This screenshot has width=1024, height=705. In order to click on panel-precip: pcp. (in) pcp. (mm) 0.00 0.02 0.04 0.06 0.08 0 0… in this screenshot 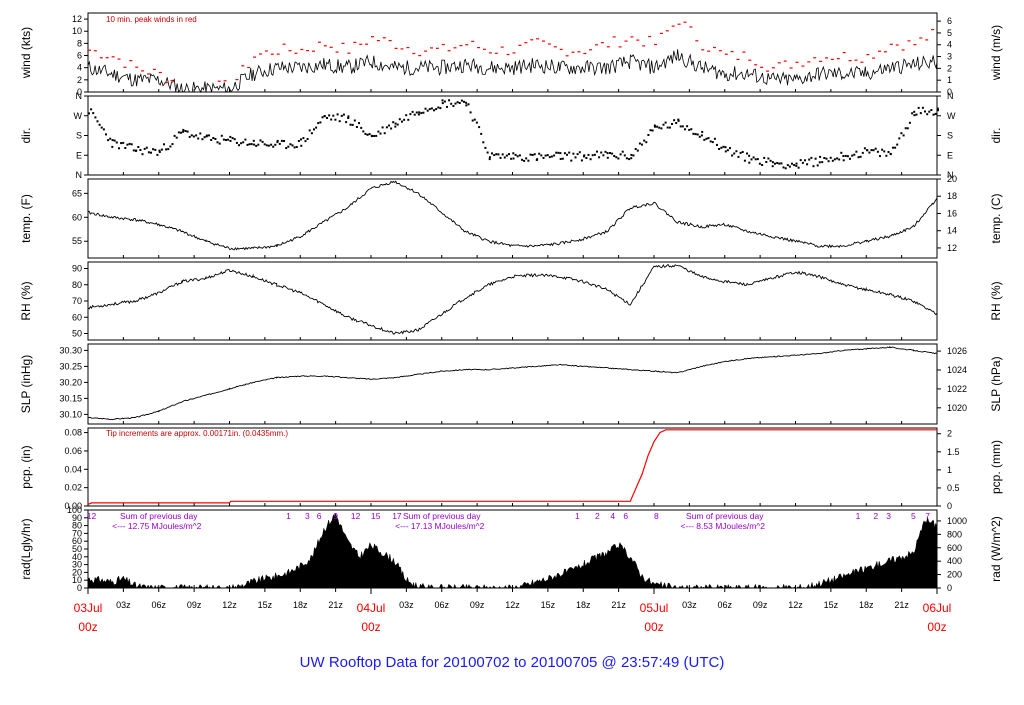, I will do `click(511, 469)`.